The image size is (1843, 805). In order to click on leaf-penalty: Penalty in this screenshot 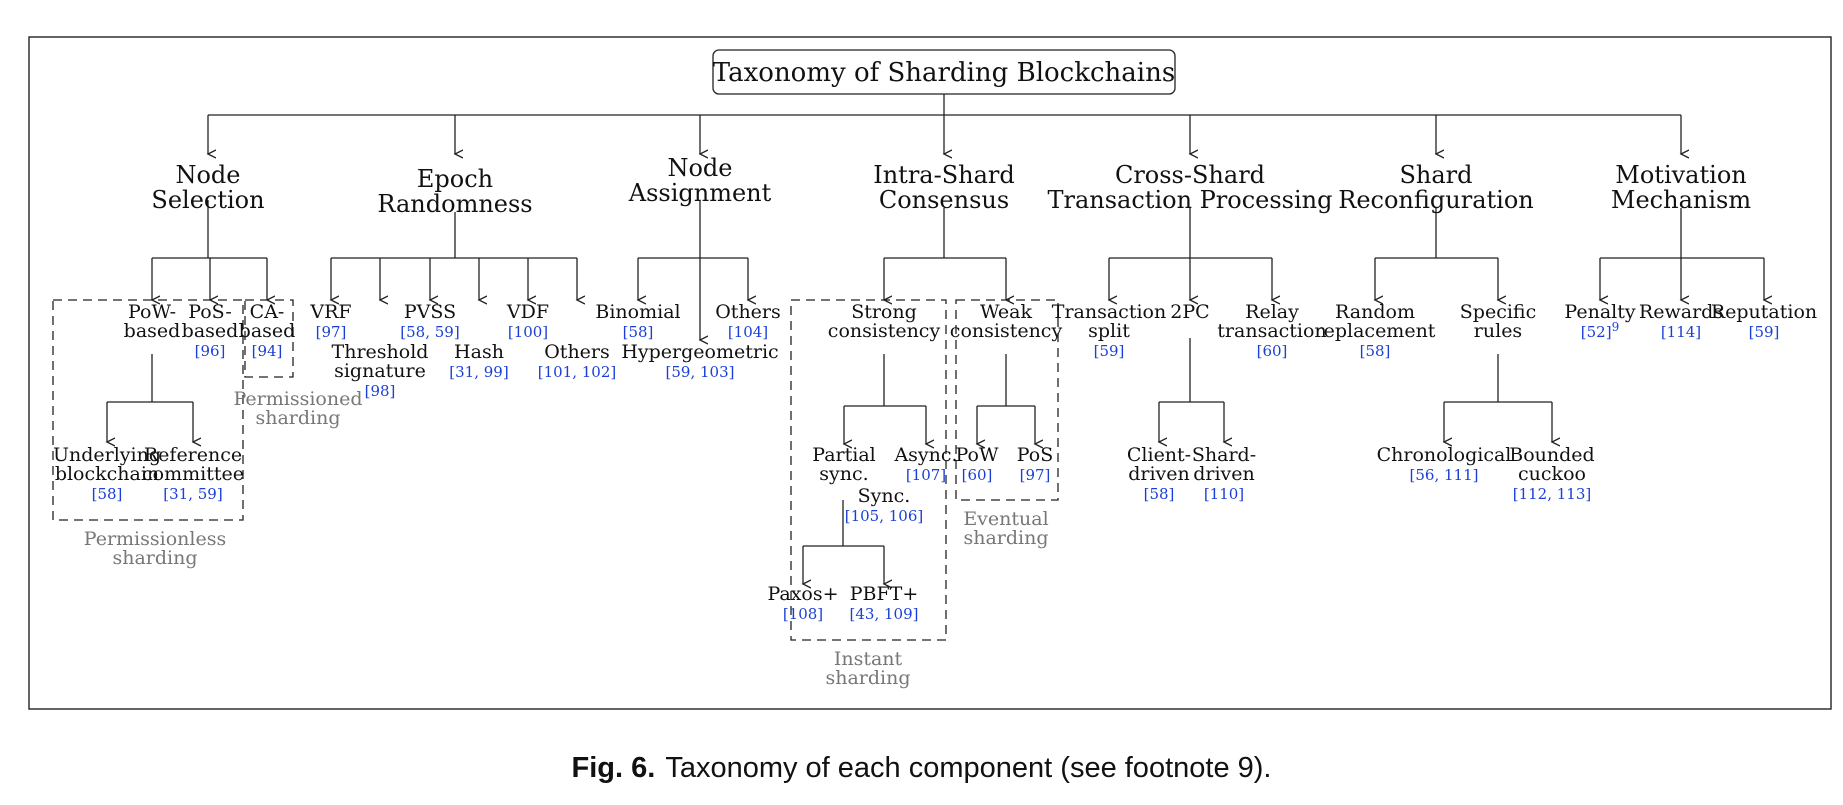, I will do `click(1599, 312)`.